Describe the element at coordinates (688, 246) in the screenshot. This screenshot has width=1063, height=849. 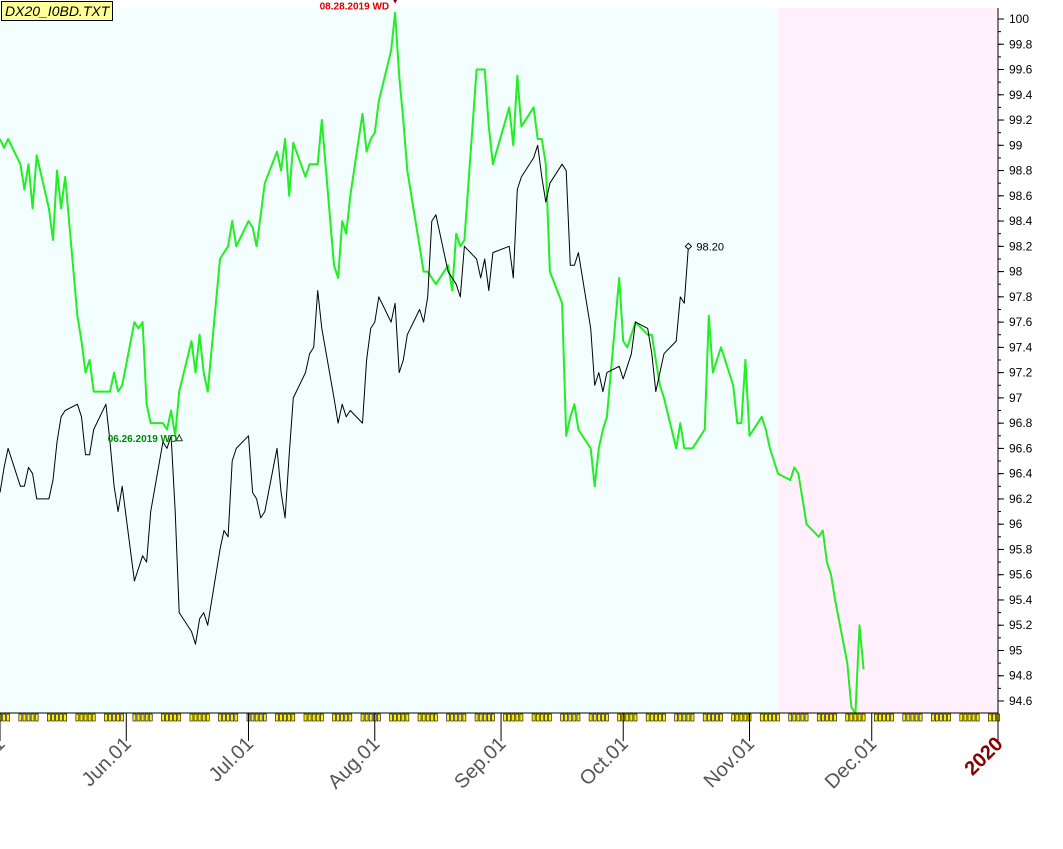
I see `last-value-marker` at that location.